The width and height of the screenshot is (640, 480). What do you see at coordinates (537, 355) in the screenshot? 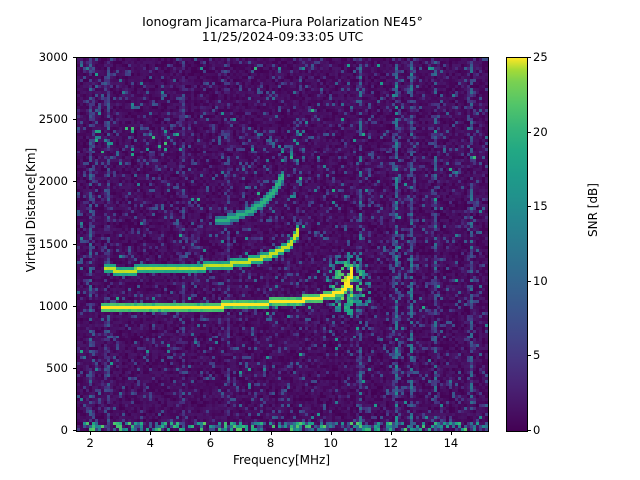
I see `colorbar-tick-label: 5` at bounding box center [537, 355].